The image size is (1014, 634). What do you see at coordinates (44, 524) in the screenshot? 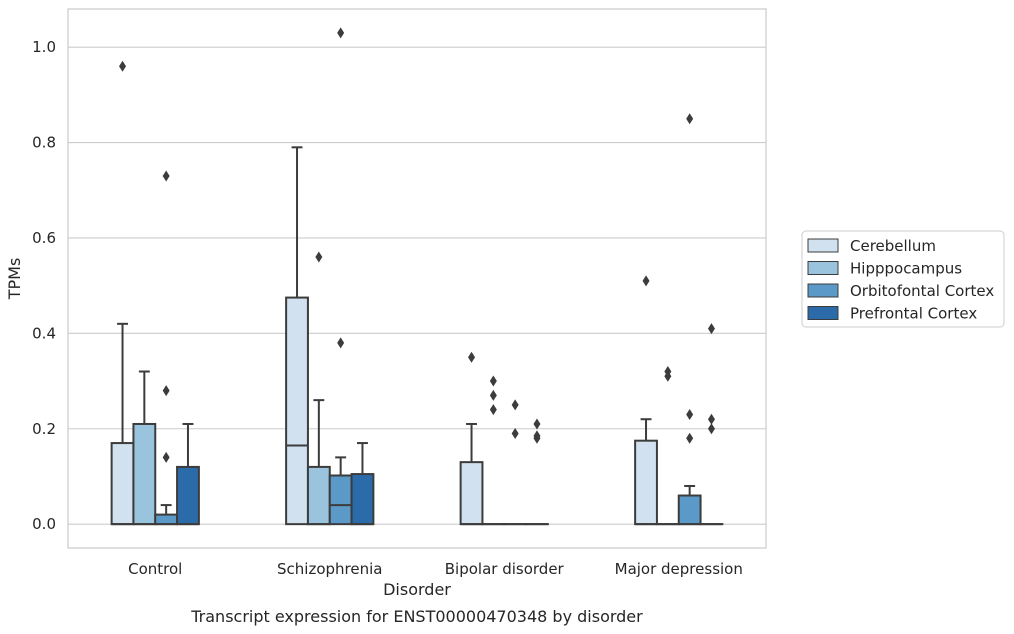
I see `y-tick-label: 0.0` at bounding box center [44, 524].